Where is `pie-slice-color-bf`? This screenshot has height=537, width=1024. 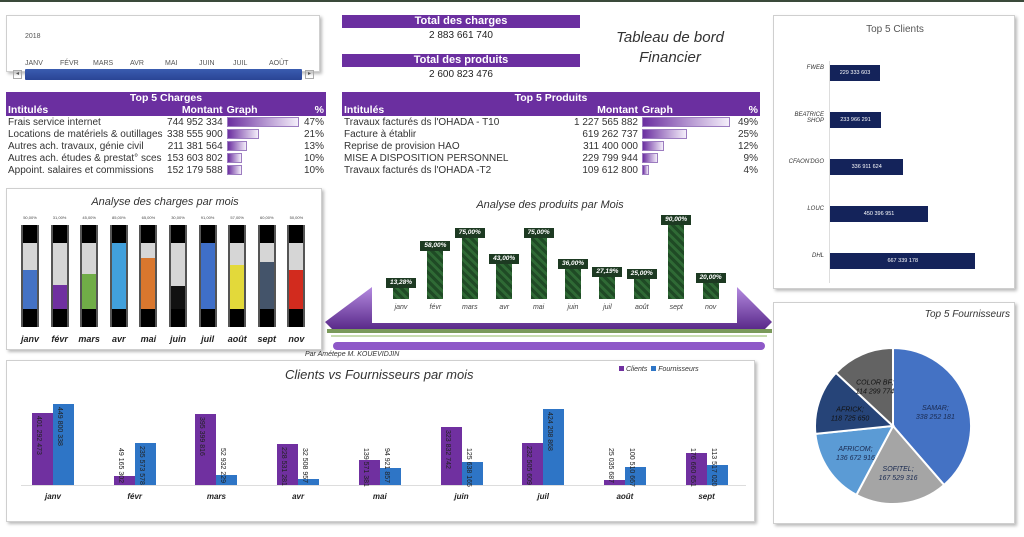
pie-slice-color-bf is located at coordinates (864, 387).